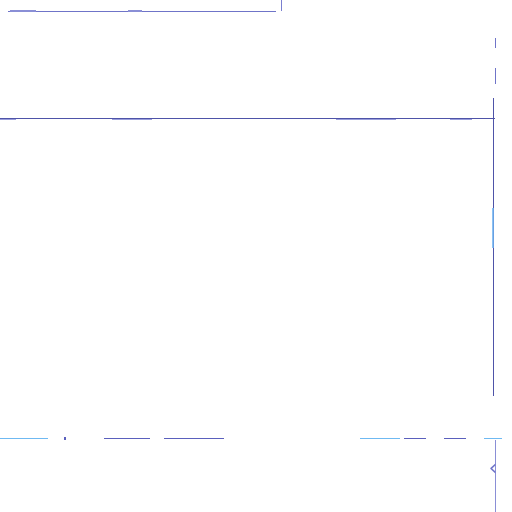 This screenshot has height=512, width=512. I want to click on bottom-toolbar-separator, so click(251, 440).